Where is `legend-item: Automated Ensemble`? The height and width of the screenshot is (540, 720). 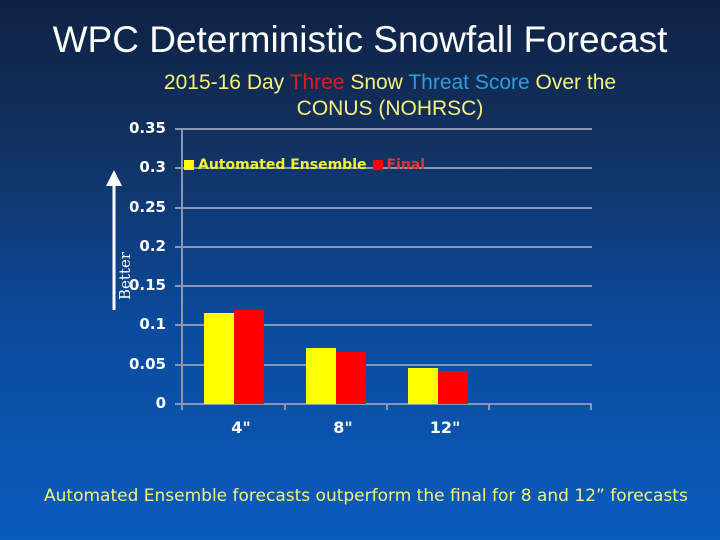 legend-item: Automated Ensemble is located at coordinates (275, 165).